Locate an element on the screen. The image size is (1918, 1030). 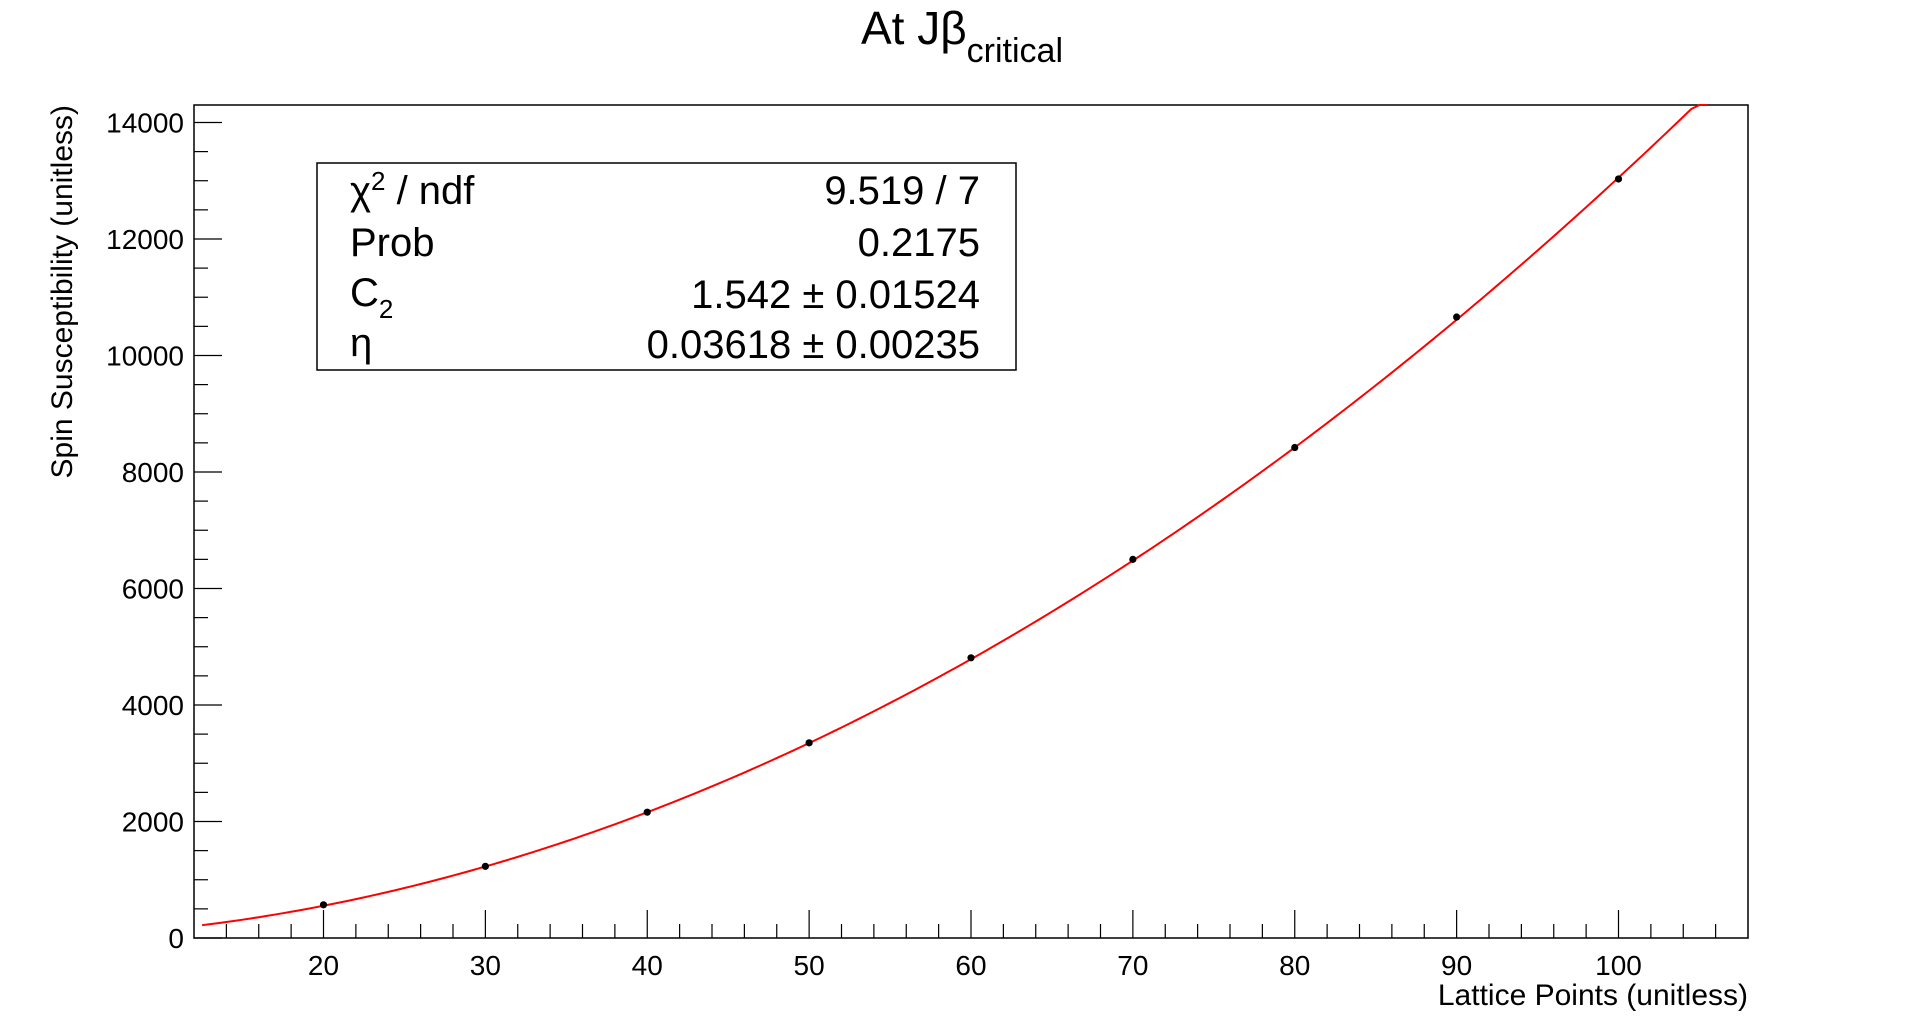
x-tick-label: 100 is located at coordinates (1618, 965).